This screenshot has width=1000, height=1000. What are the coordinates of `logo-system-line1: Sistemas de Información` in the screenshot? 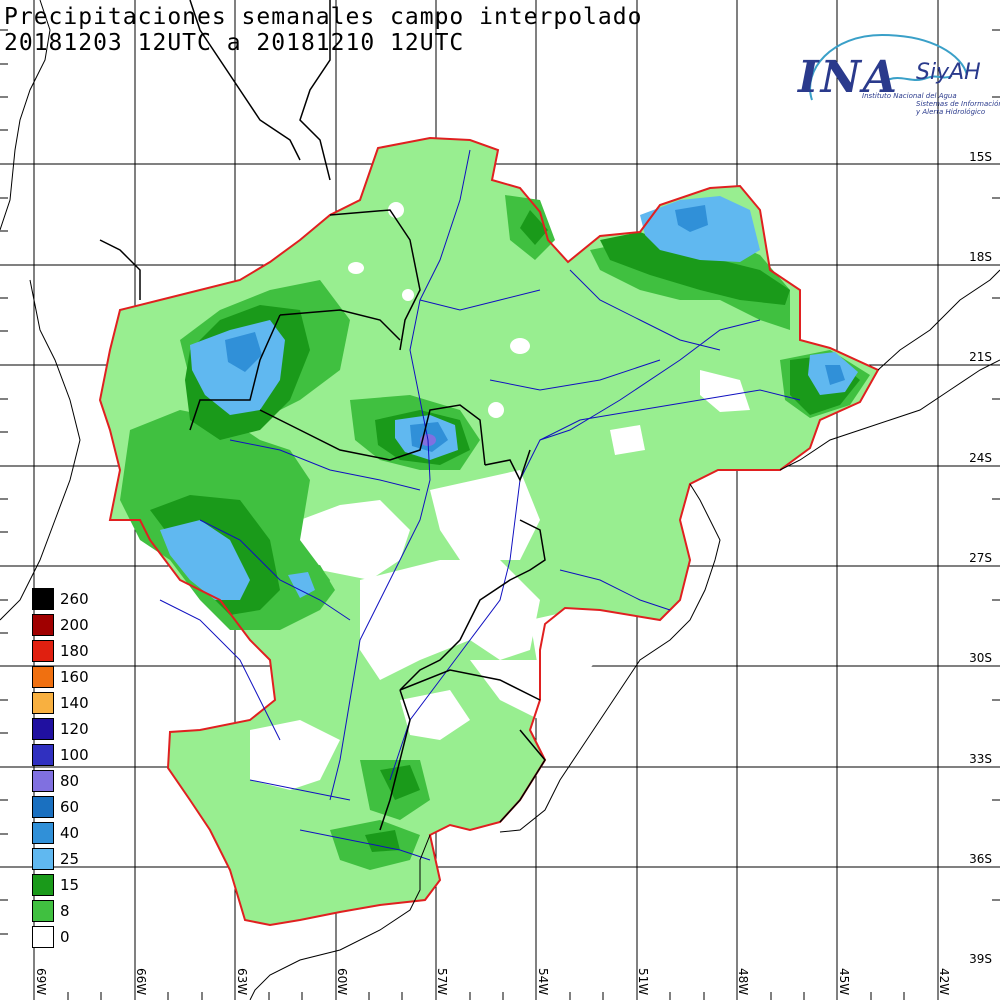 It's located at (958, 104).